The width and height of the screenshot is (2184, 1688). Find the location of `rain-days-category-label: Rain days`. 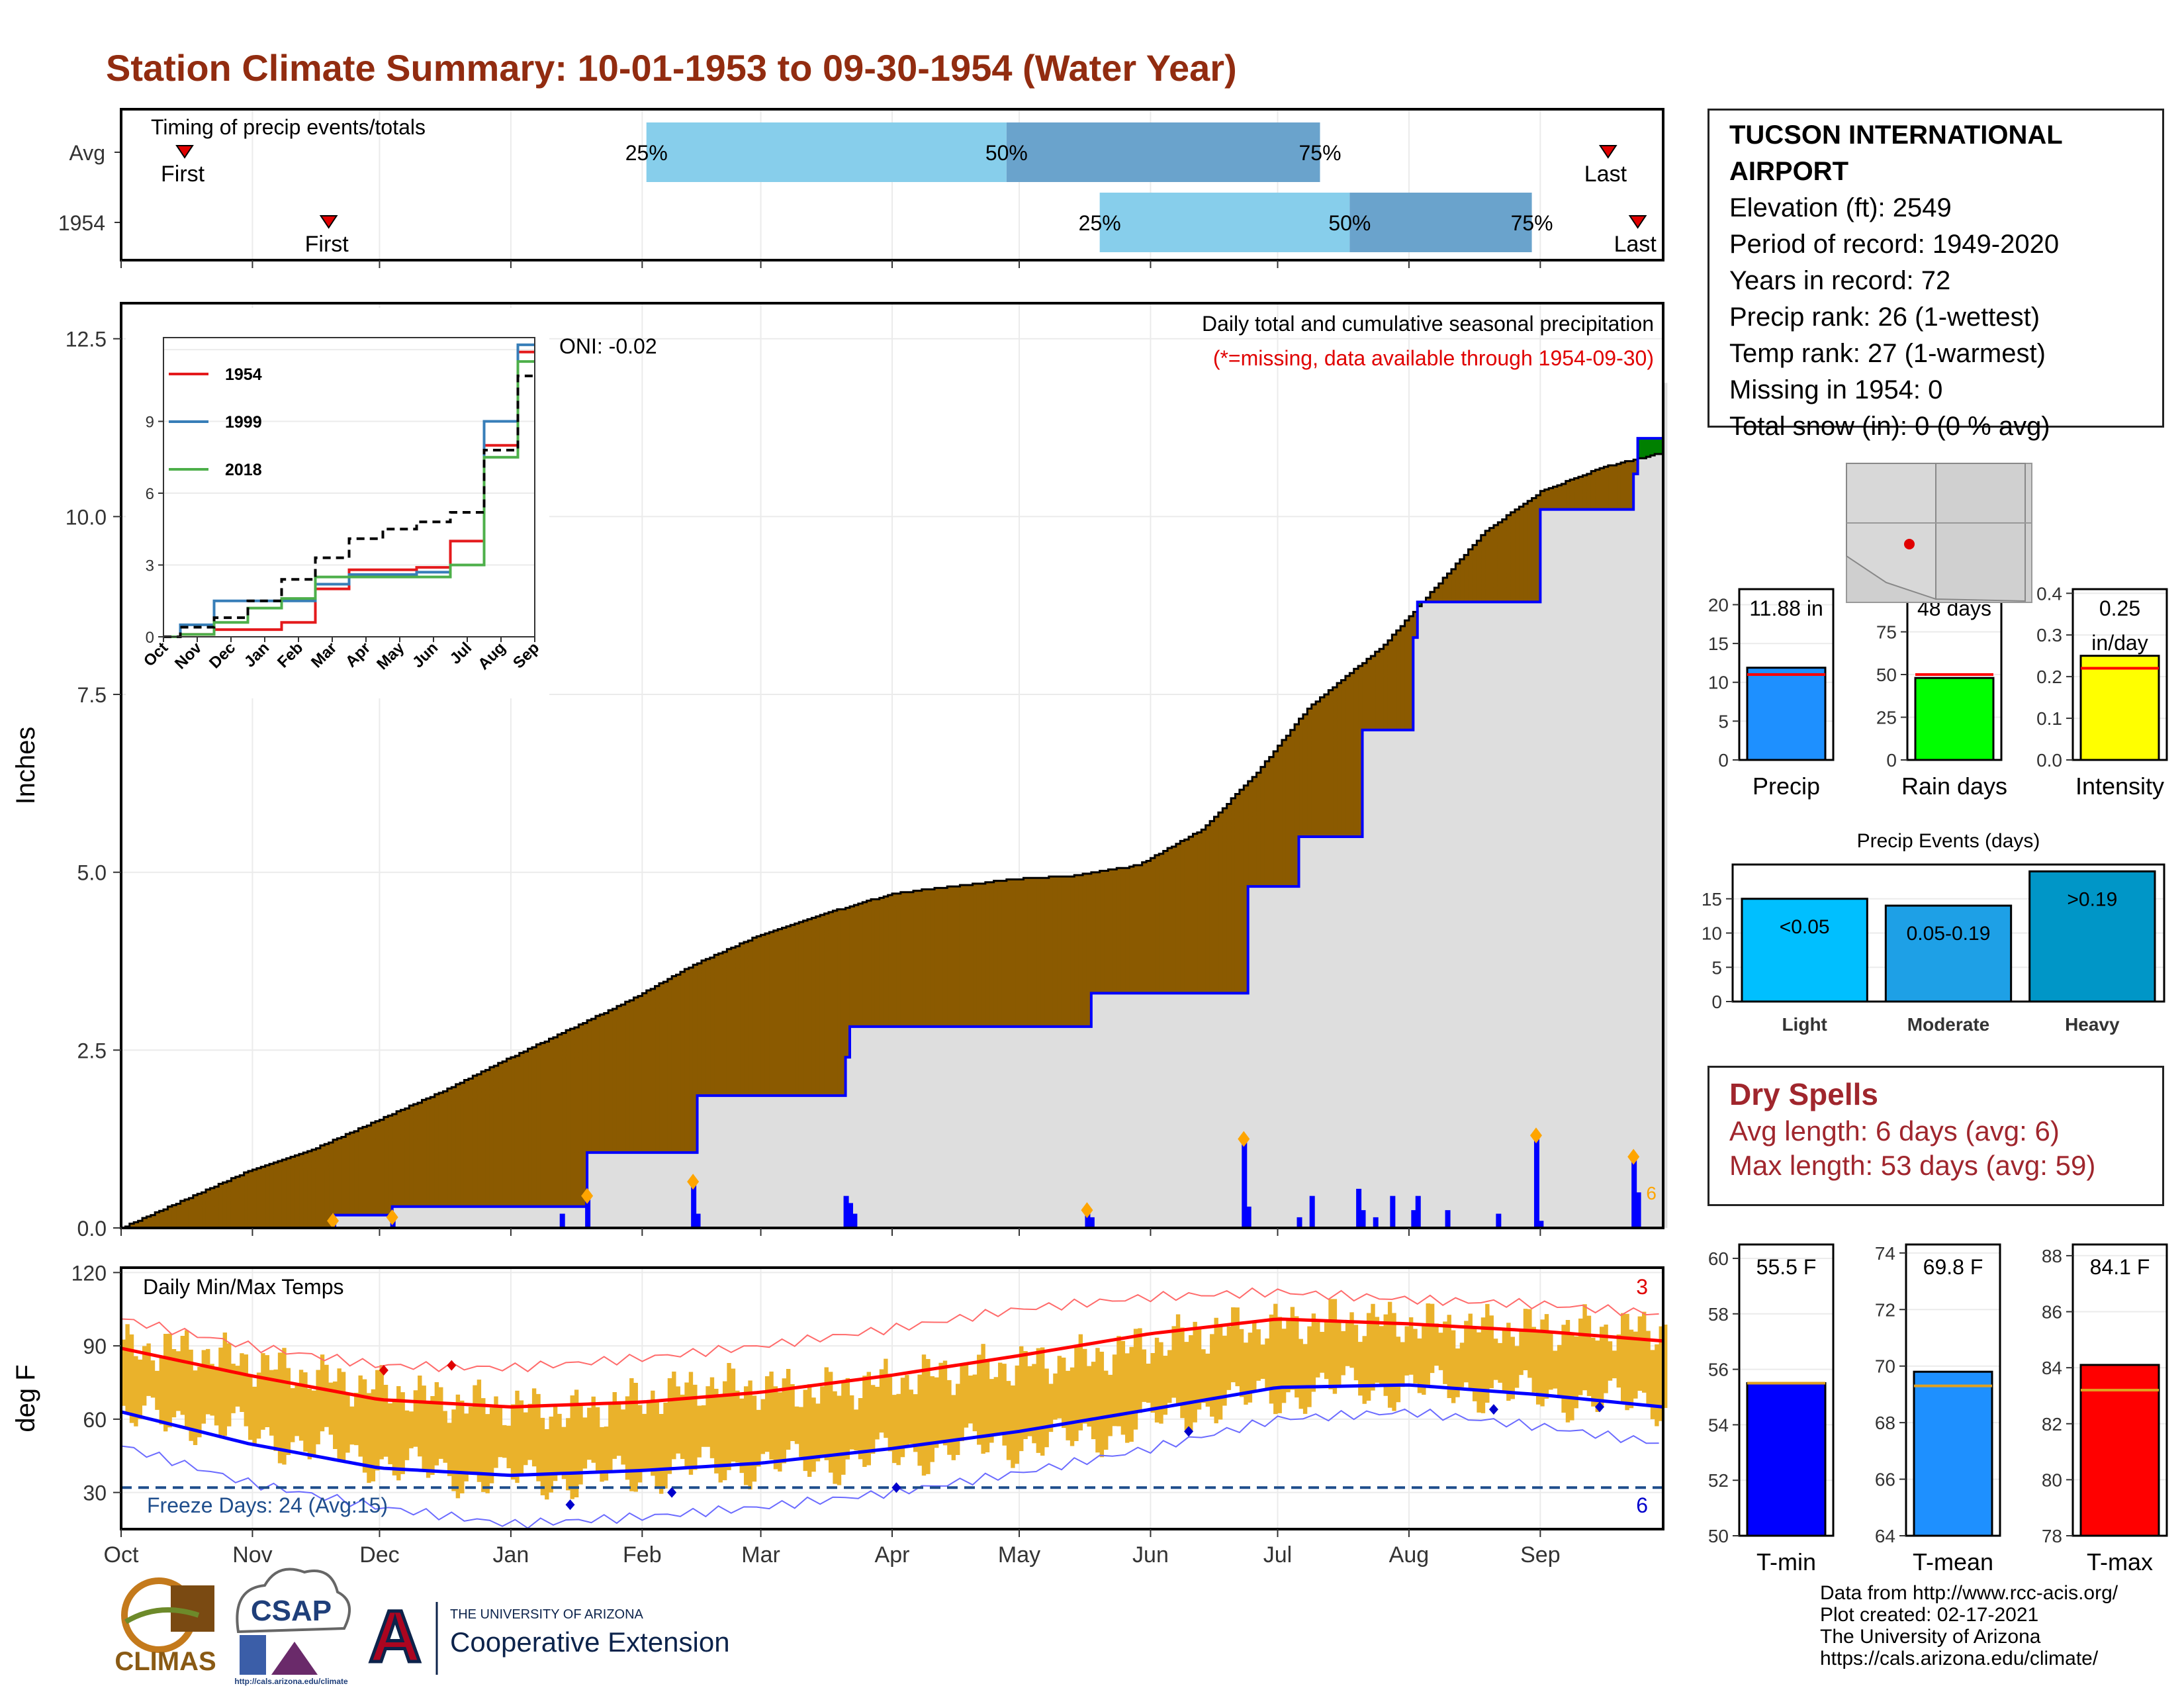

rain-days-category-label: Rain days is located at coordinates (1954, 786).